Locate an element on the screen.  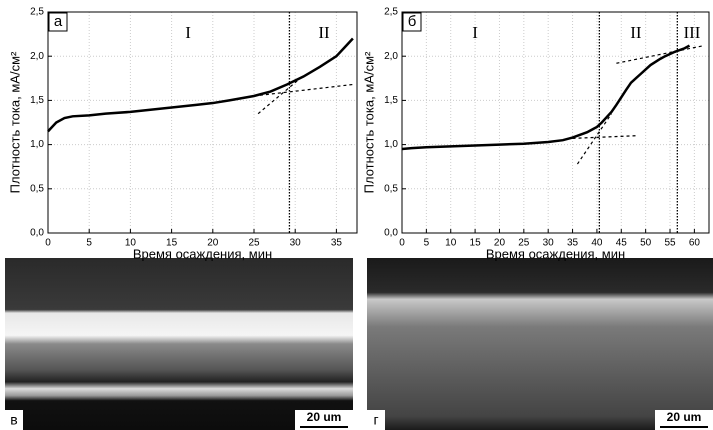
panel-label: г is located at coordinates (375, 420).